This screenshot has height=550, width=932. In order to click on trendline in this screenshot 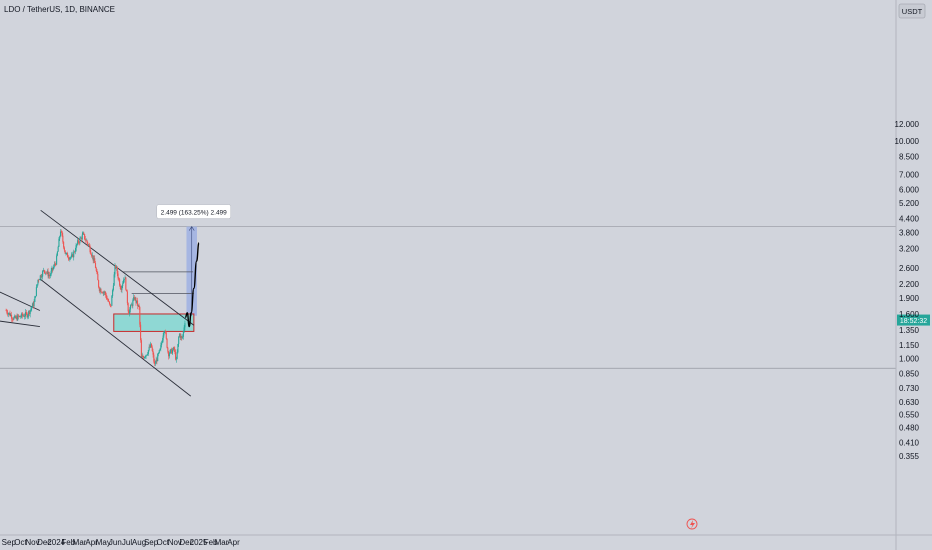, I will do `click(115, 337)`.